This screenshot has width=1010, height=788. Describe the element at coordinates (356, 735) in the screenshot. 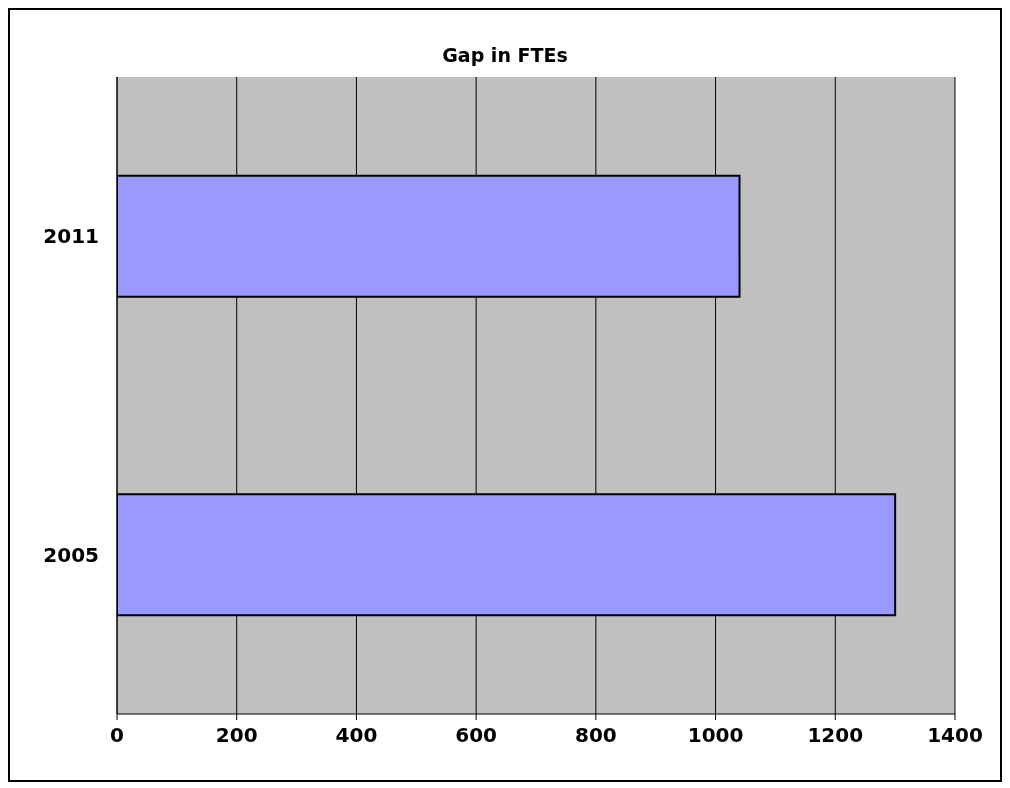

I see `x-tick-label: 400` at that location.